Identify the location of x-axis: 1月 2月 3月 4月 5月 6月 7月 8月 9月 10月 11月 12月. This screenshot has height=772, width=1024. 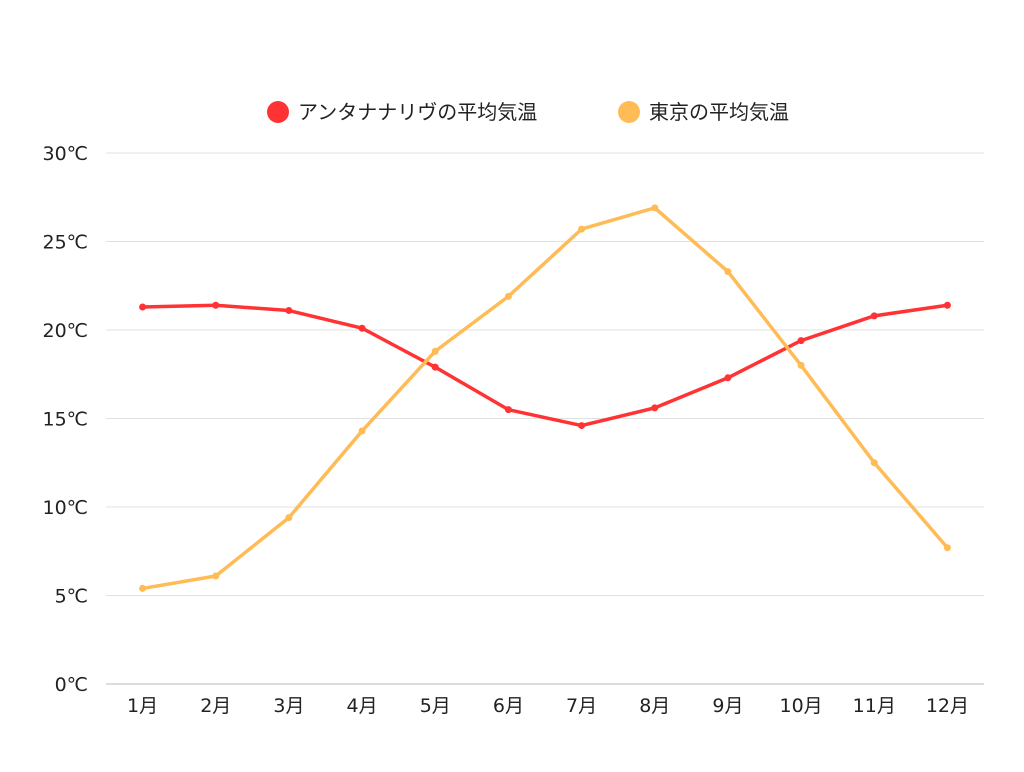
(548, 706).